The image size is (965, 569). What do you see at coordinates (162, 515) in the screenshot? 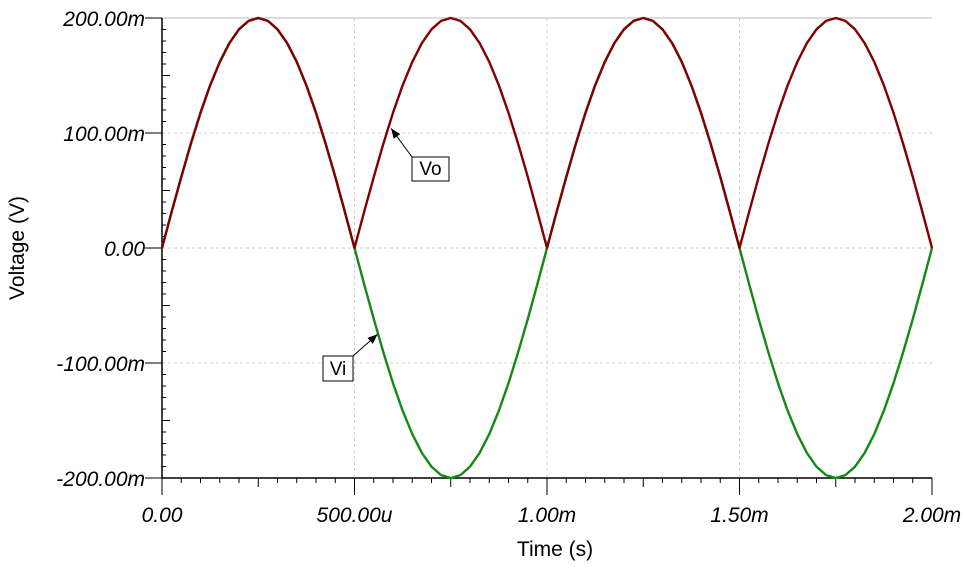
I see `x-tick-label: 0.00` at bounding box center [162, 515].